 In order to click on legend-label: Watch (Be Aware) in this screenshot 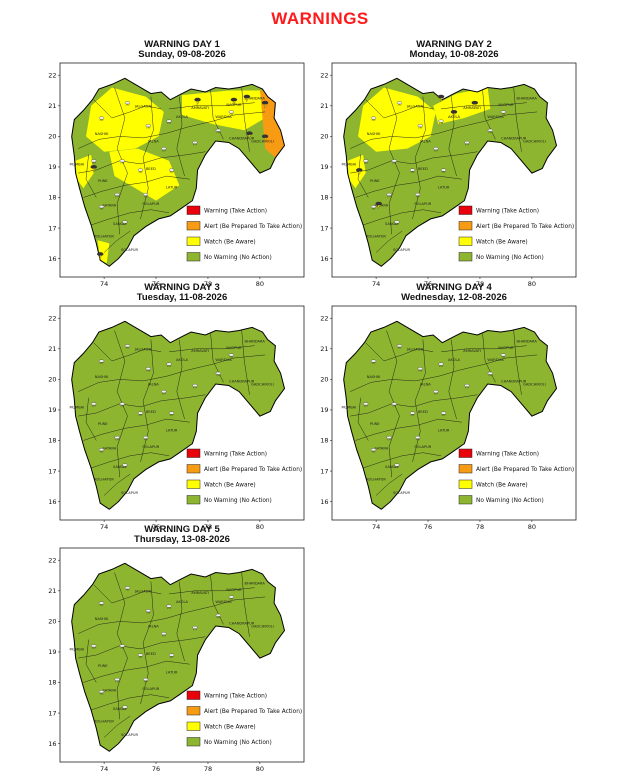, I will do `click(230, 243)`.